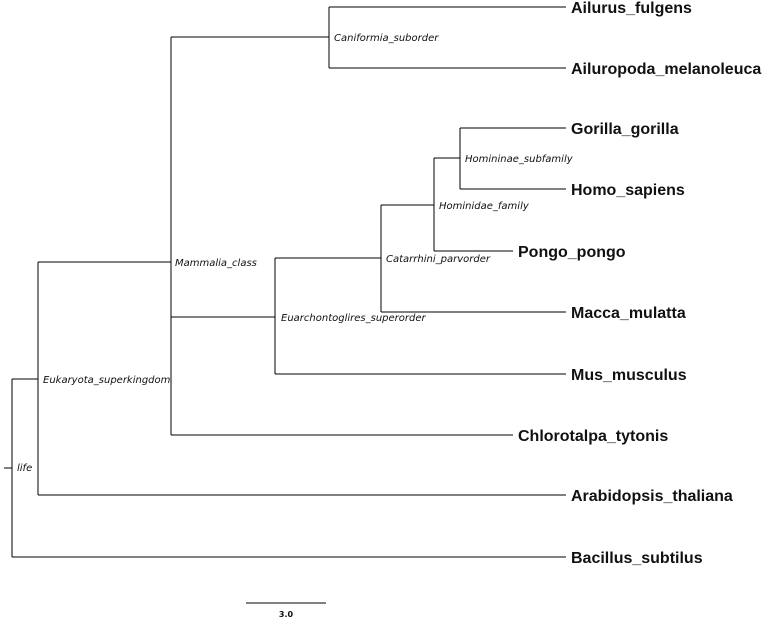  Describe the element at coordinates (631, 8) in the screenshot. I see `leaf-label: Ailurus_fulgens` at that location.